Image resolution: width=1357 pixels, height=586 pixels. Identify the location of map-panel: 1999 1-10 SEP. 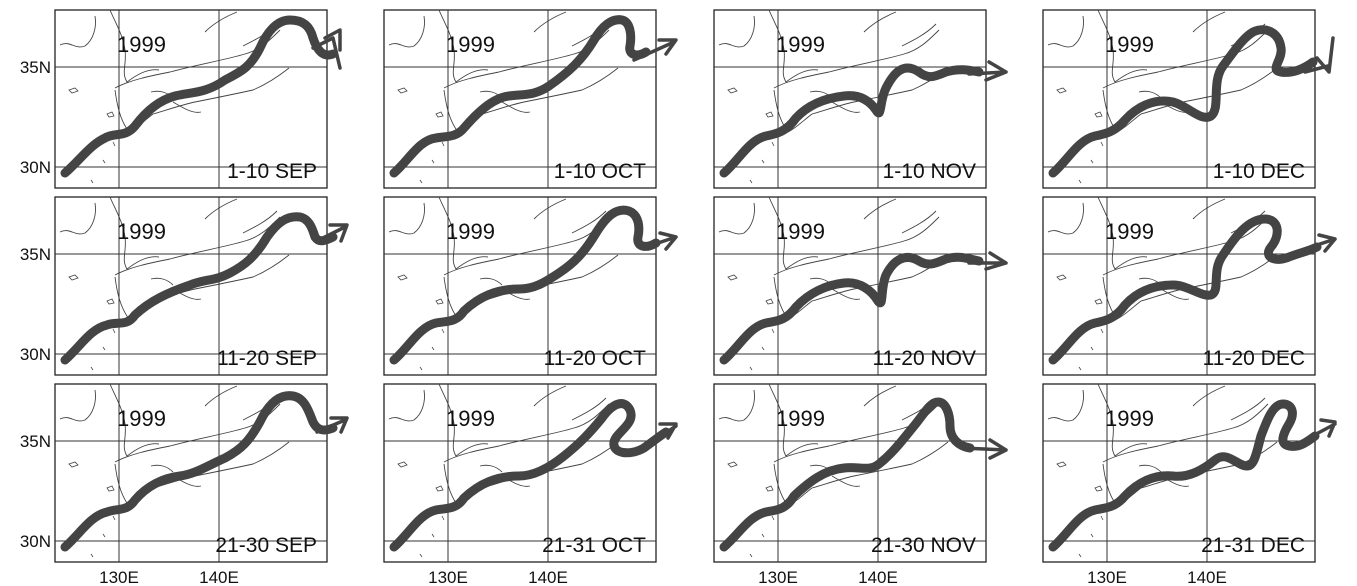
(198, 99).